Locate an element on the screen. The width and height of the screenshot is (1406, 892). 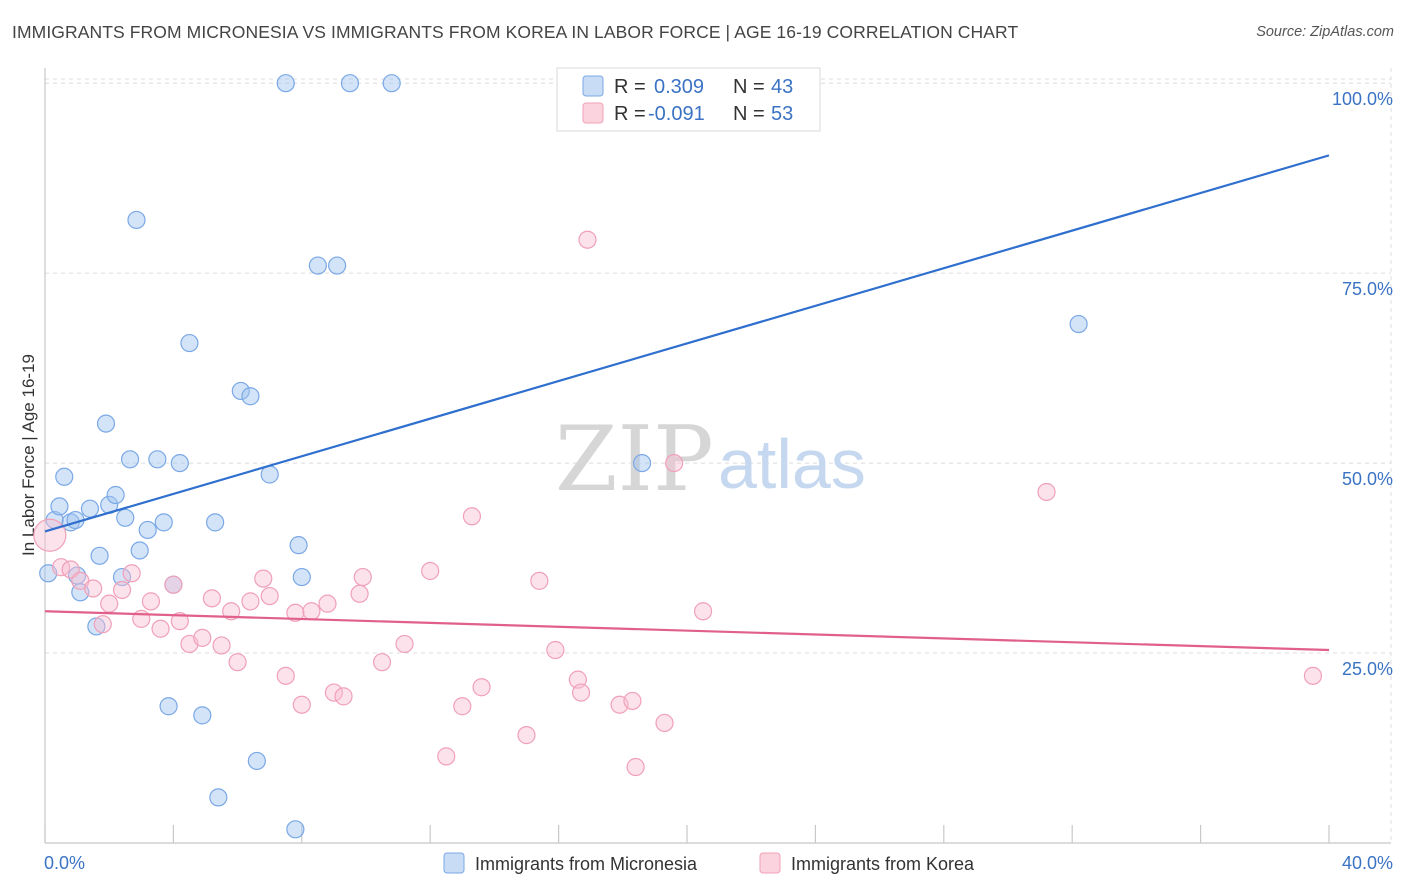
y-tick-labels: 25.0% 50.0% 75.0% 100.0% is located at coordinates (1362, 384).